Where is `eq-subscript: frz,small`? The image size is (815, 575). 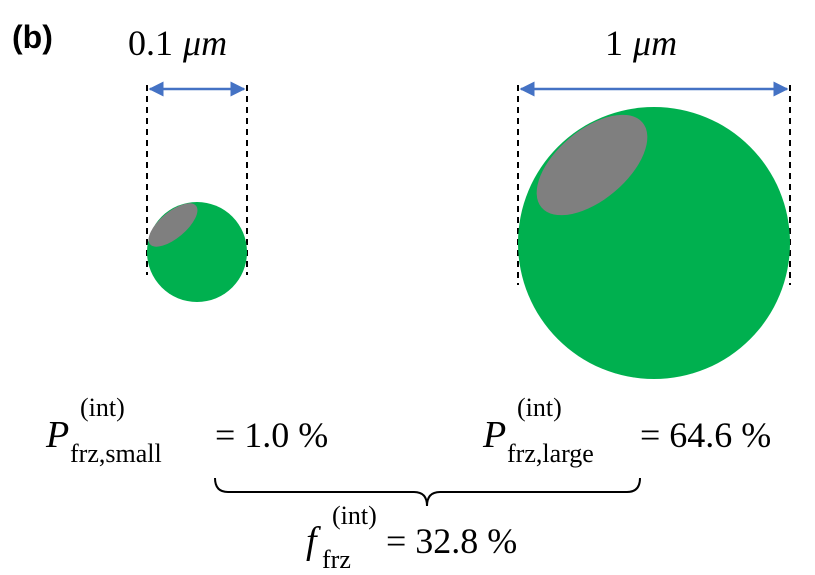 eq-subscript: frz,small is located at coordinates (116, 453).